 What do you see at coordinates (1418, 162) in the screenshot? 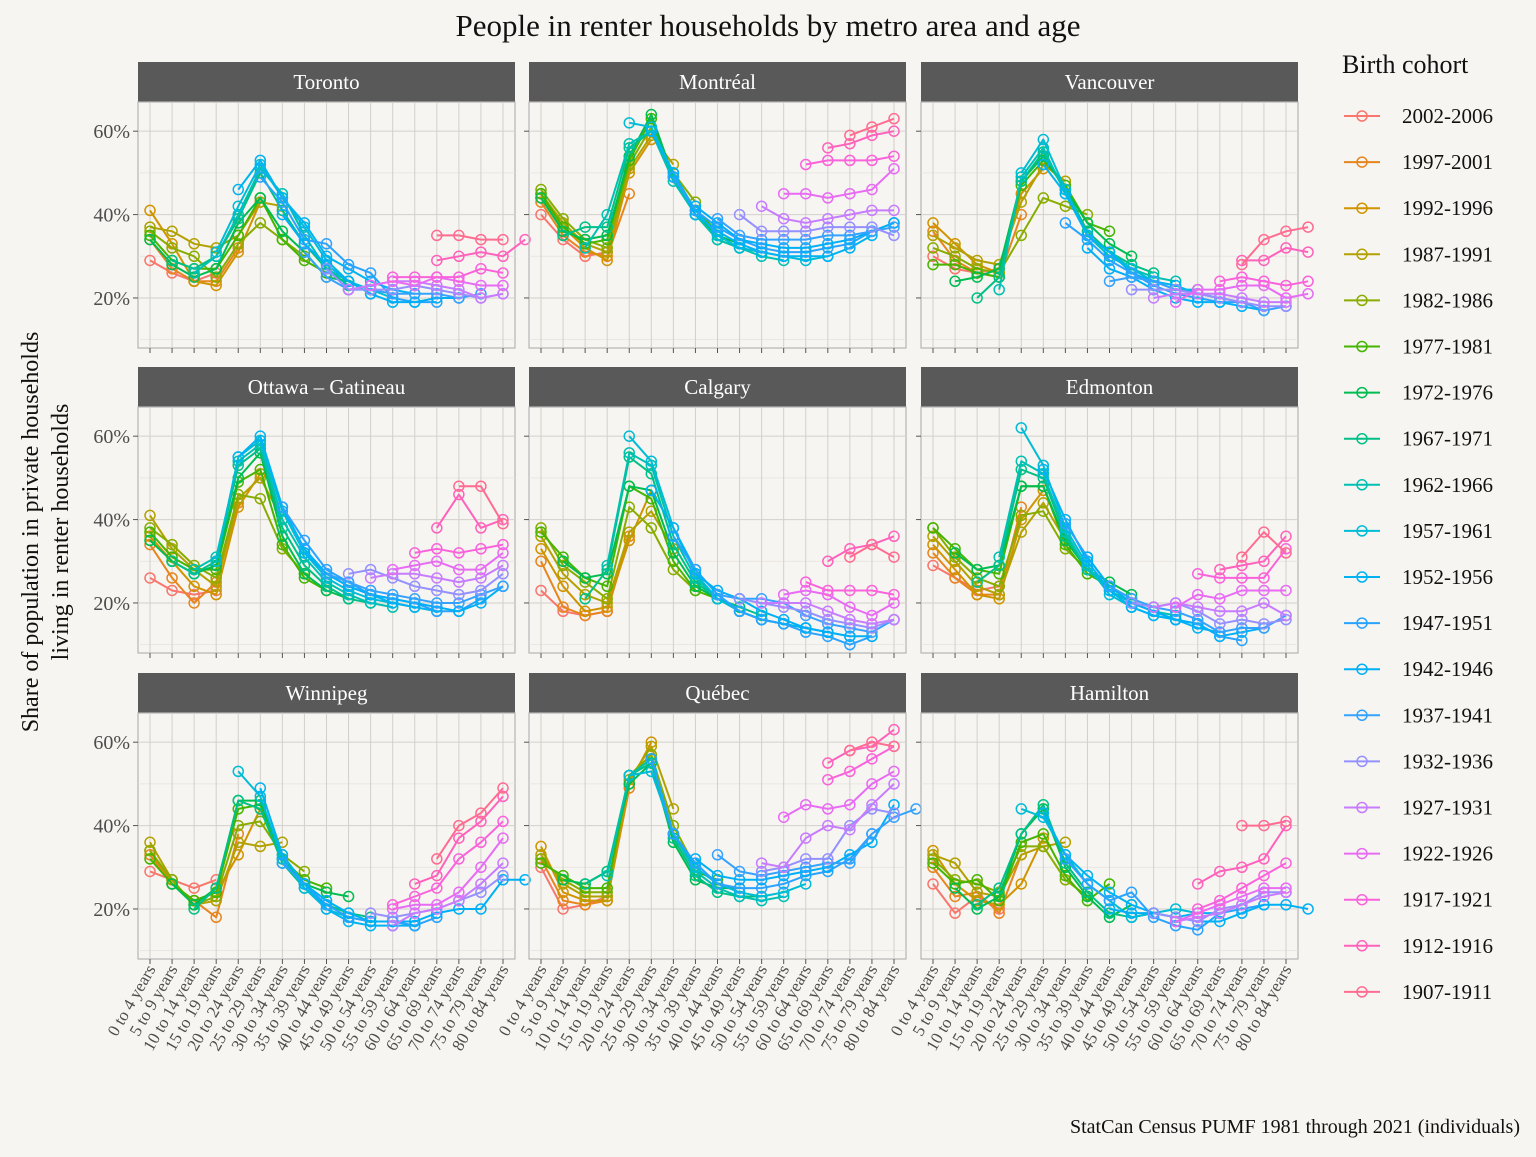
I see `legend-item: 1997-2001` at bounding box center [1418, 162].